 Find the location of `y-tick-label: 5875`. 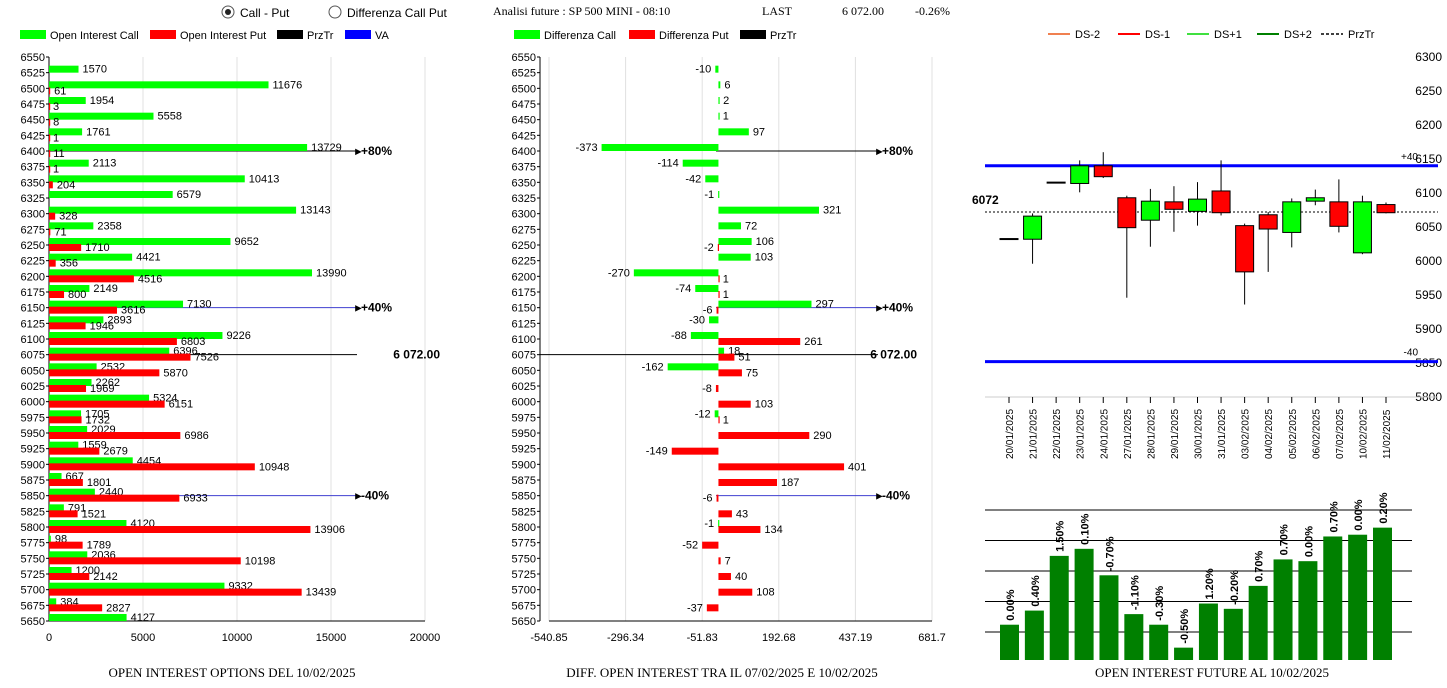

y-tick-label: 5875 is located at coordinates (33, 481).